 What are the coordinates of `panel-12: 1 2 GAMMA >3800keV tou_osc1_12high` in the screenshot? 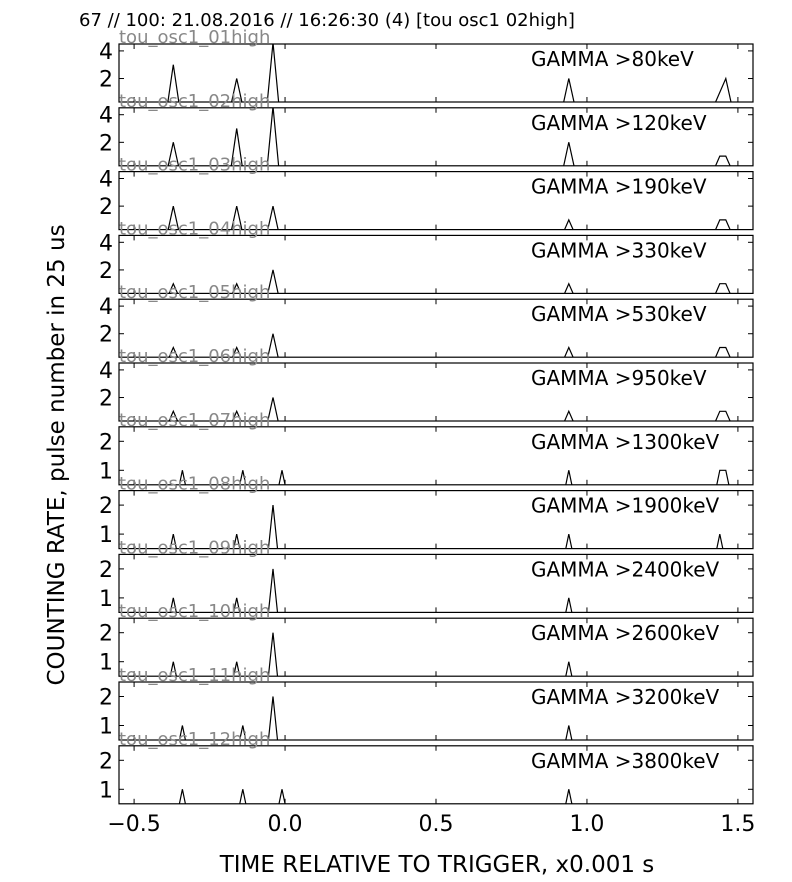 It's located at (426, 767).